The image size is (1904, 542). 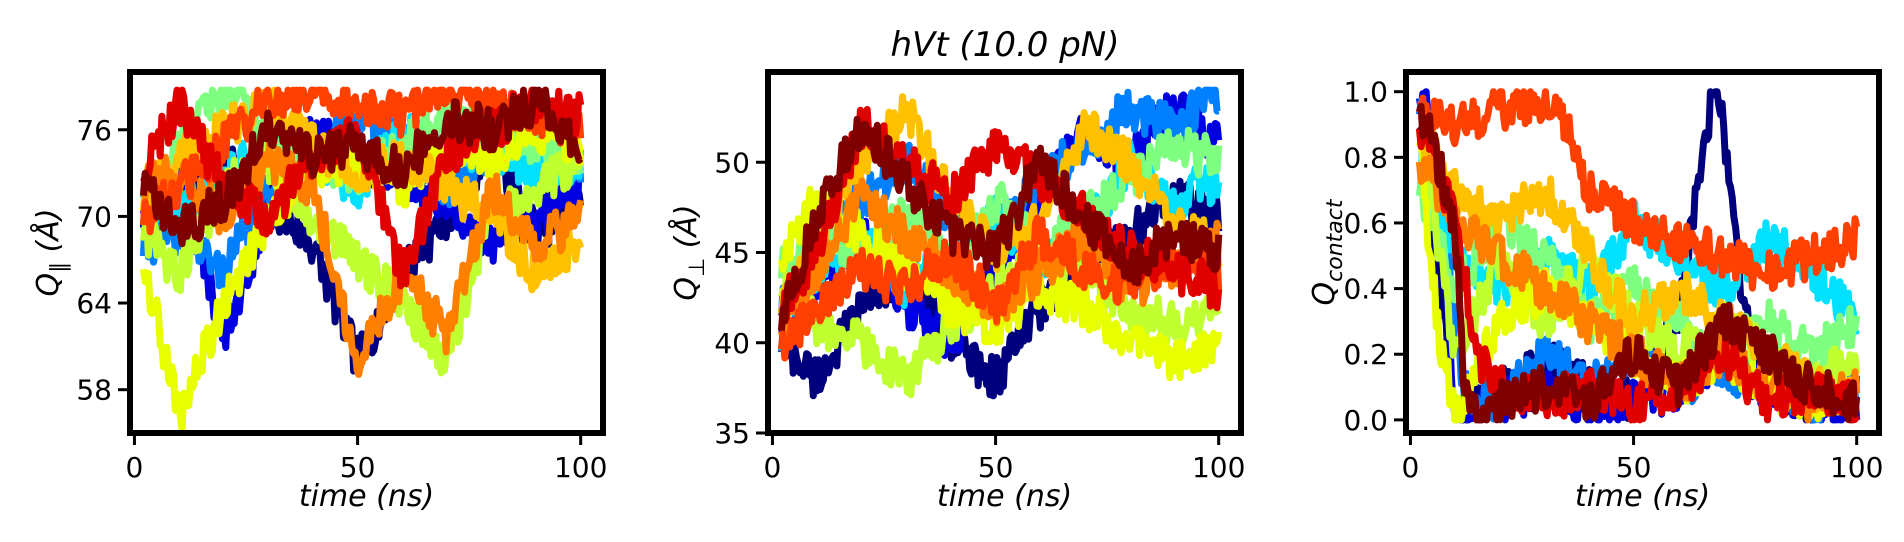 I want to click on figure-title: hVt (10.0 pN), so click(x=1004, y=45).